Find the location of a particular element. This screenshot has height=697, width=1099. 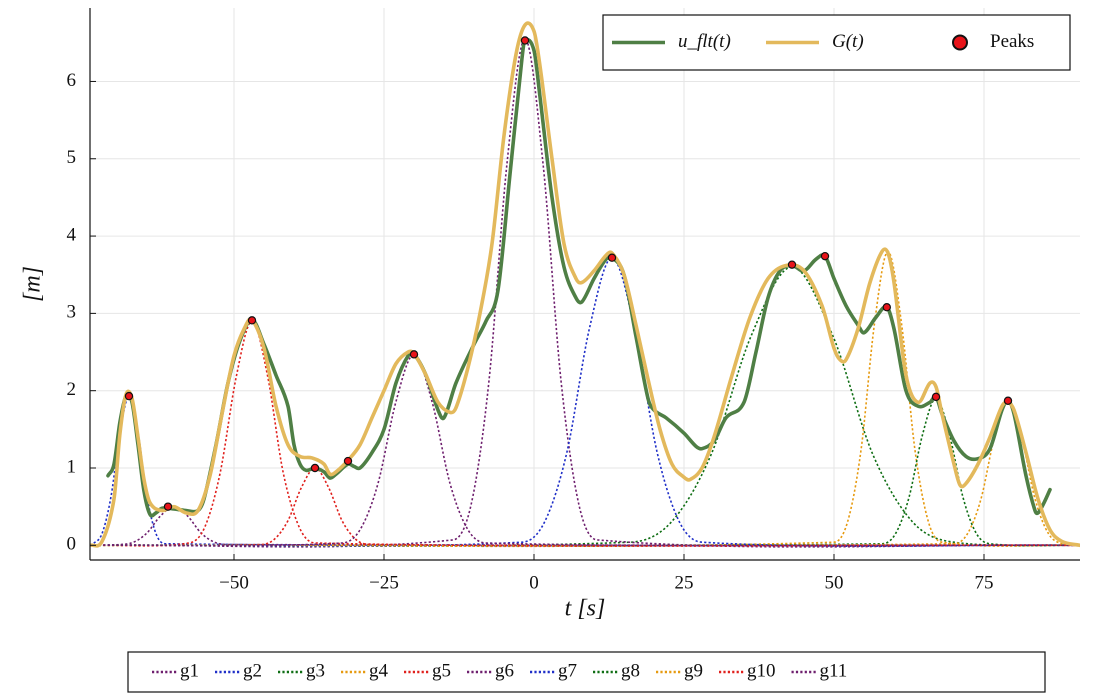

y-tick-label: 5 is located at coordinates (72, 157).